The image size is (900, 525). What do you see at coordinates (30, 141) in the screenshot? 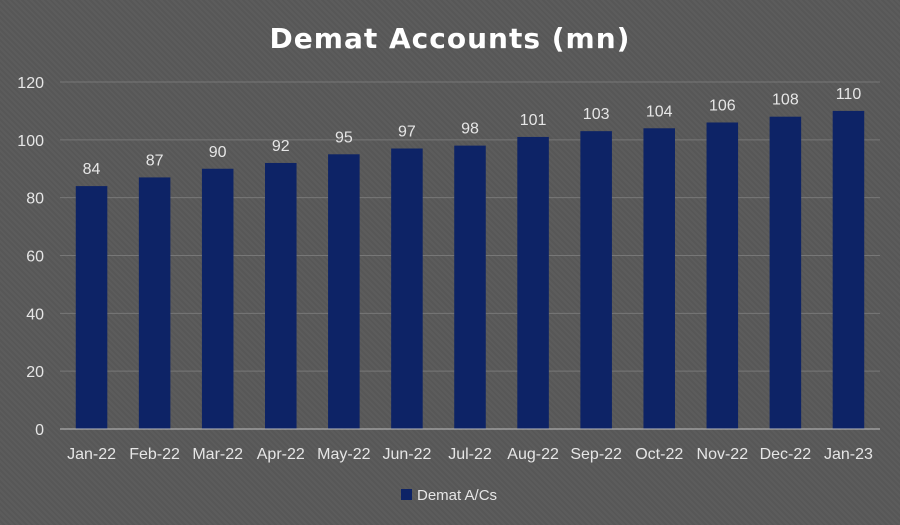
I see `y-tick-label: 100` at bounding box center [30, 141].